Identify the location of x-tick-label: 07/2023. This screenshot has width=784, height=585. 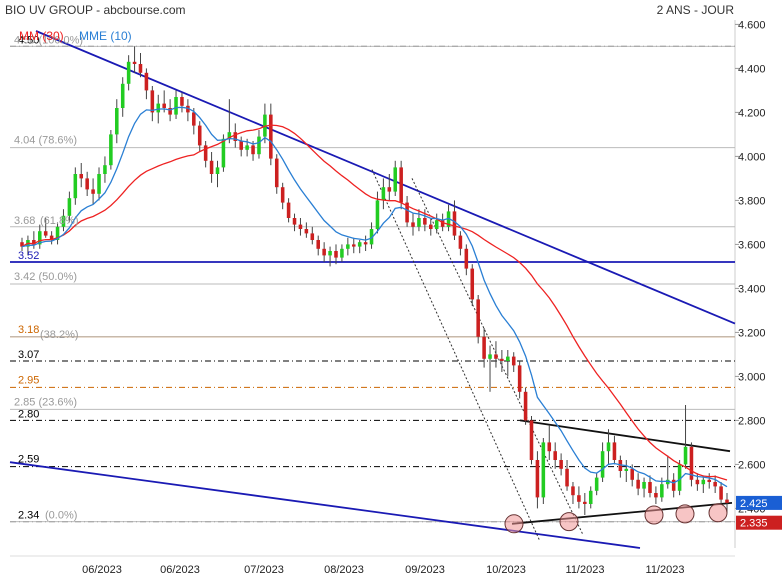
(264, 570).